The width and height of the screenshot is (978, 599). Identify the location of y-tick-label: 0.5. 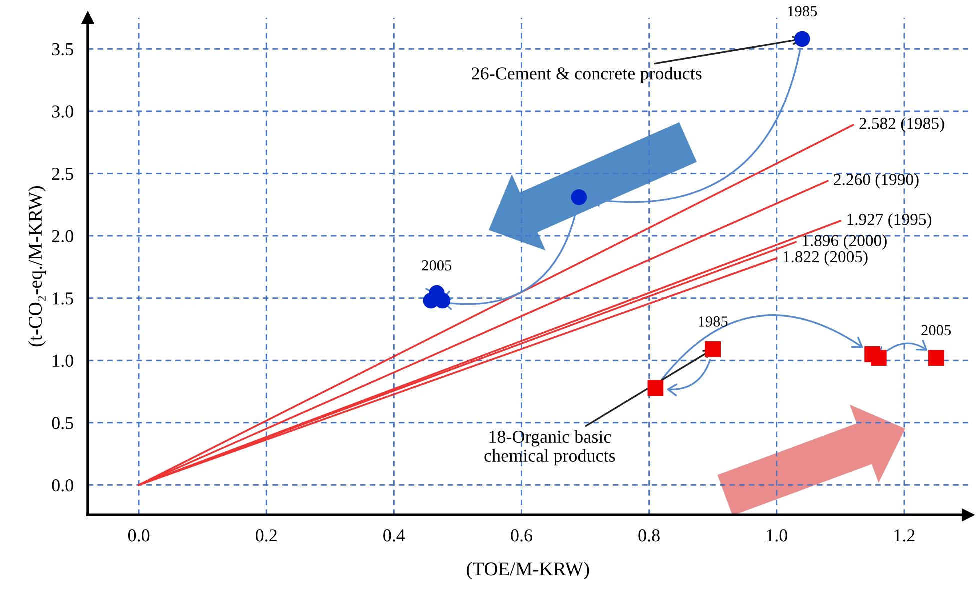
(63, 423).